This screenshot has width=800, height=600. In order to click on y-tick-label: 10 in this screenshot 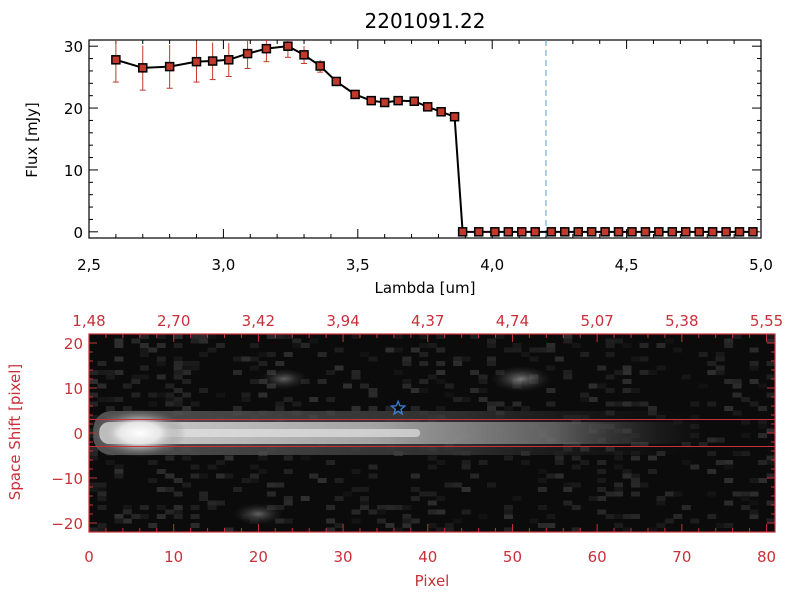, I will do `click(73, 171)`.